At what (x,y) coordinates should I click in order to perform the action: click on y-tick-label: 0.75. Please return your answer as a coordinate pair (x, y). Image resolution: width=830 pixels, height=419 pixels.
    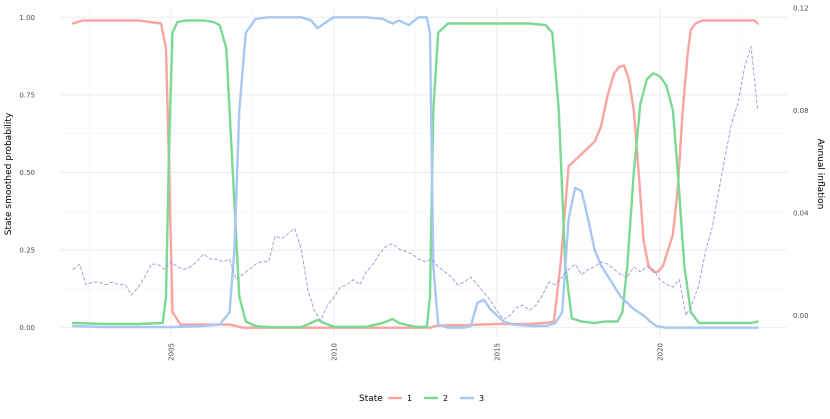
    Looking at the image, I should click on (27, 95).